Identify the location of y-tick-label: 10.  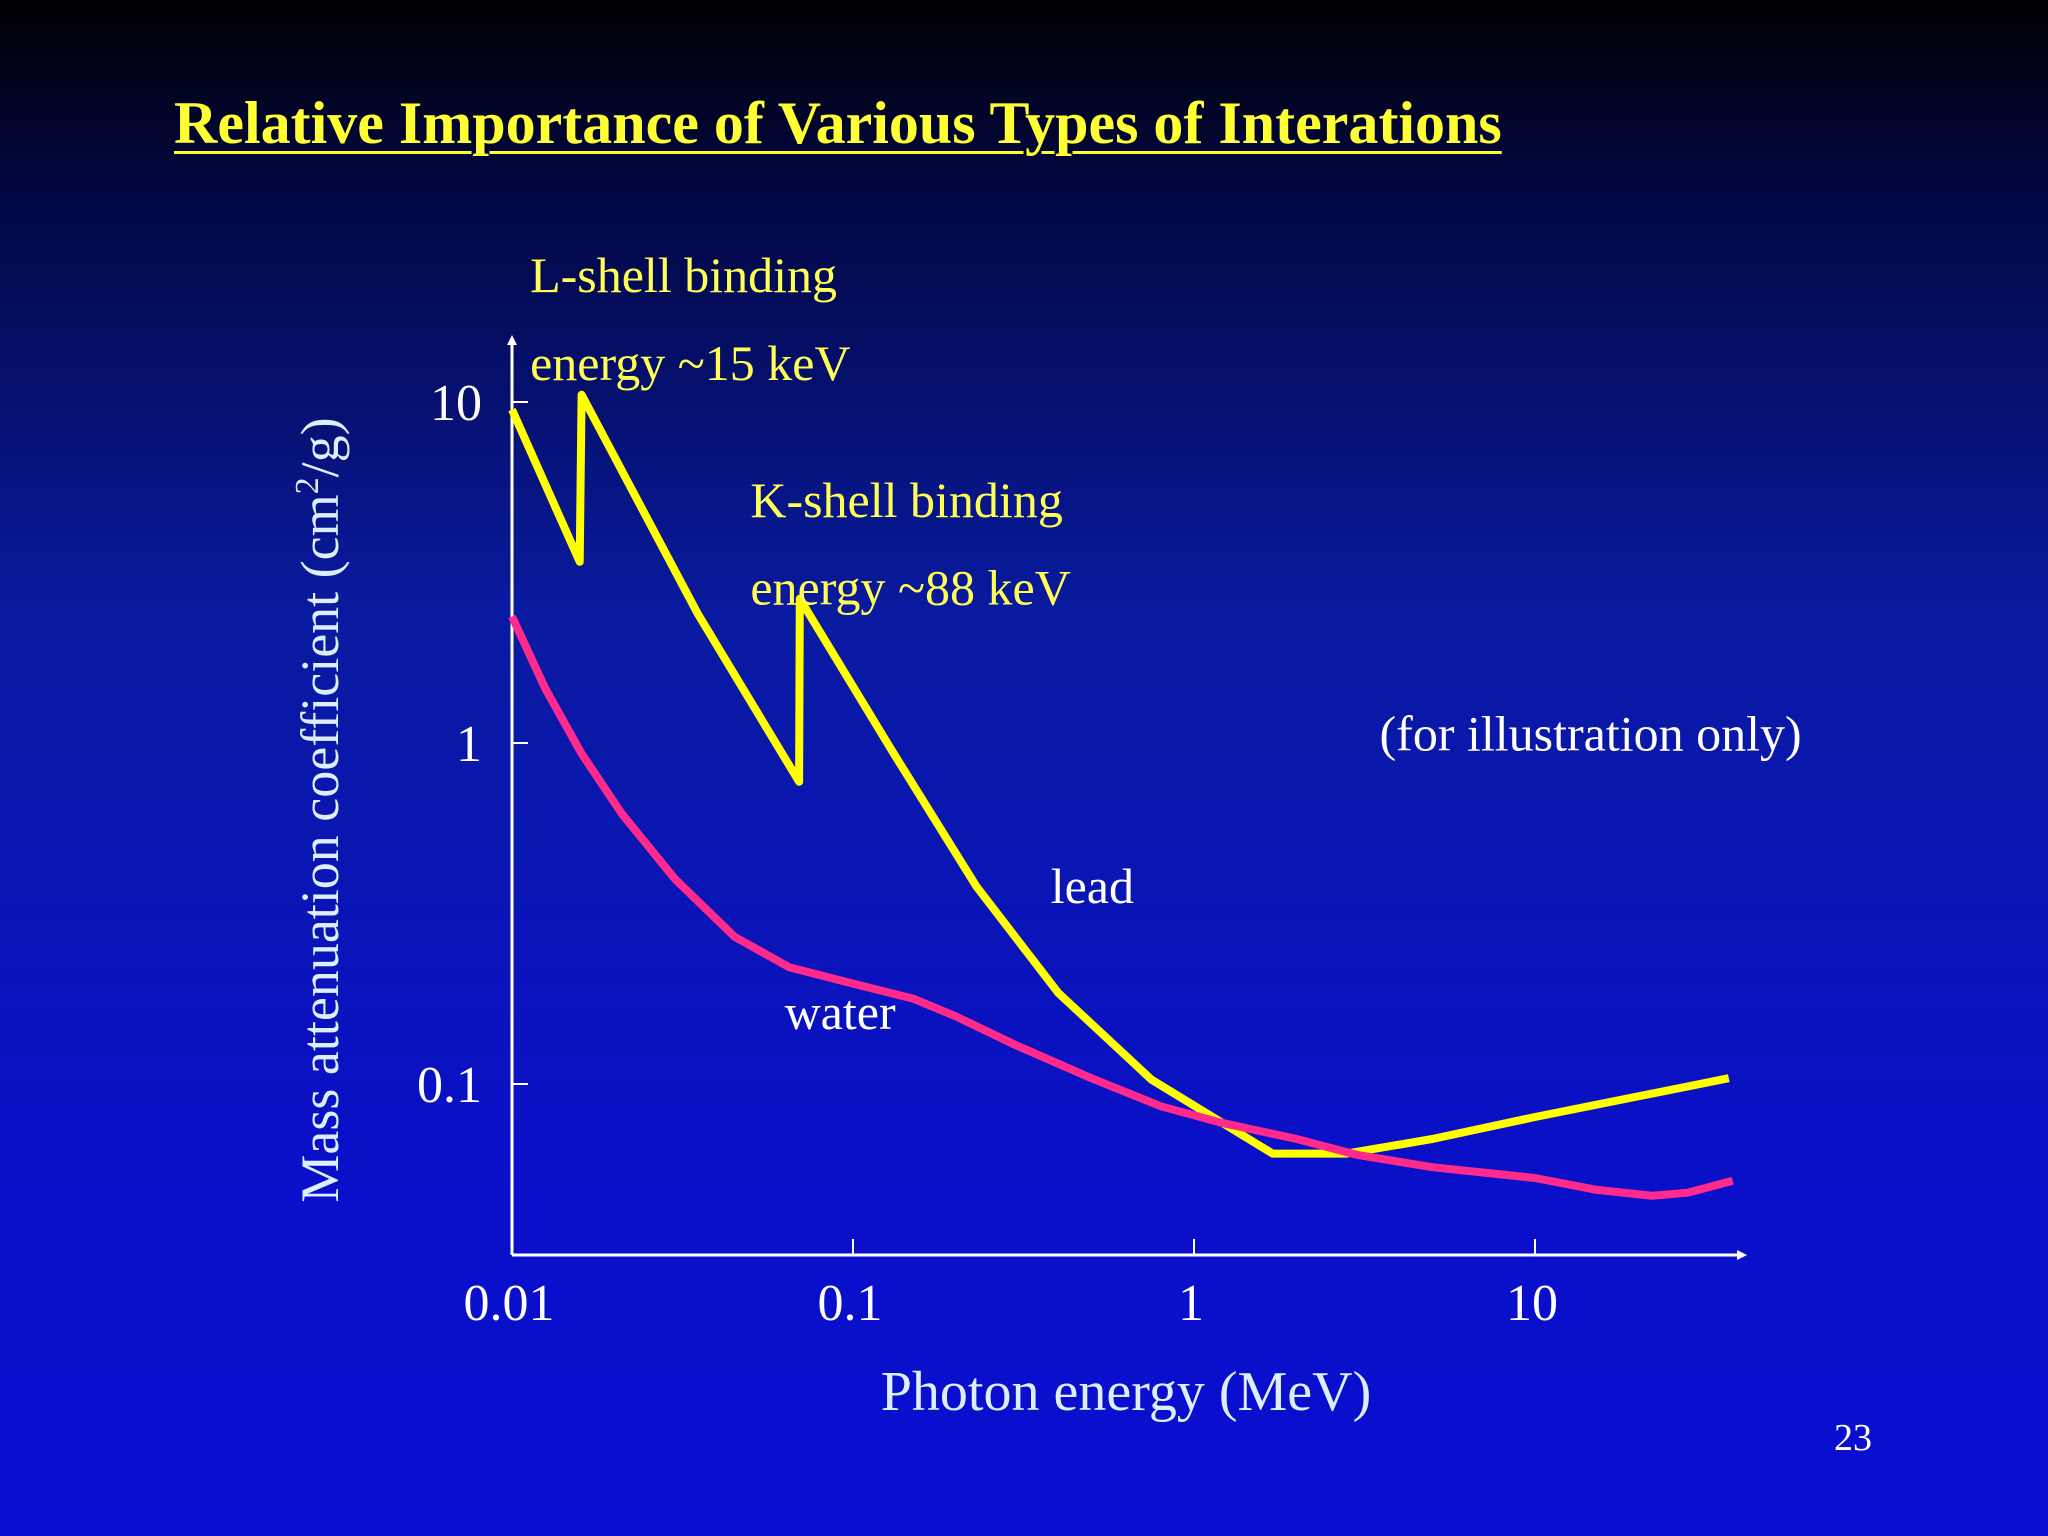
(456, 403).